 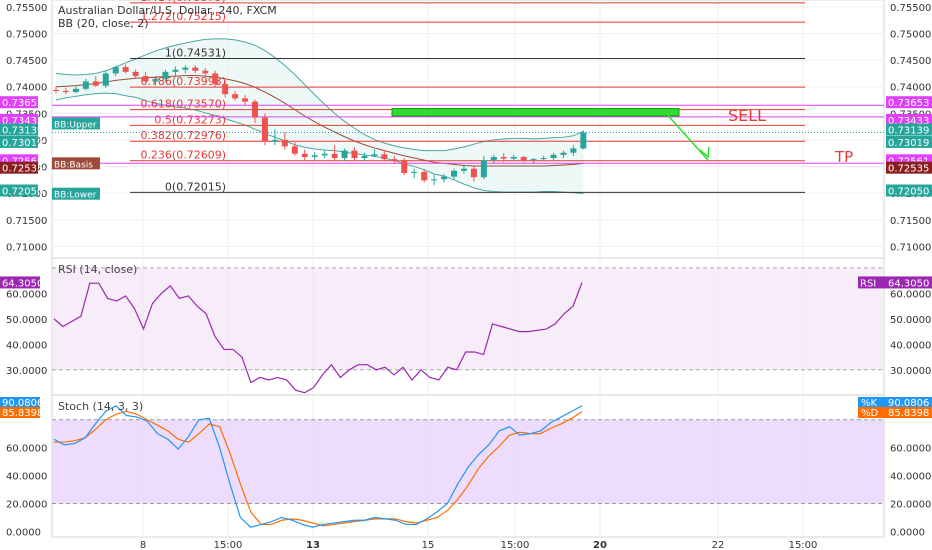 I want to click on stoch-k-line, so click(x=318, y=466).